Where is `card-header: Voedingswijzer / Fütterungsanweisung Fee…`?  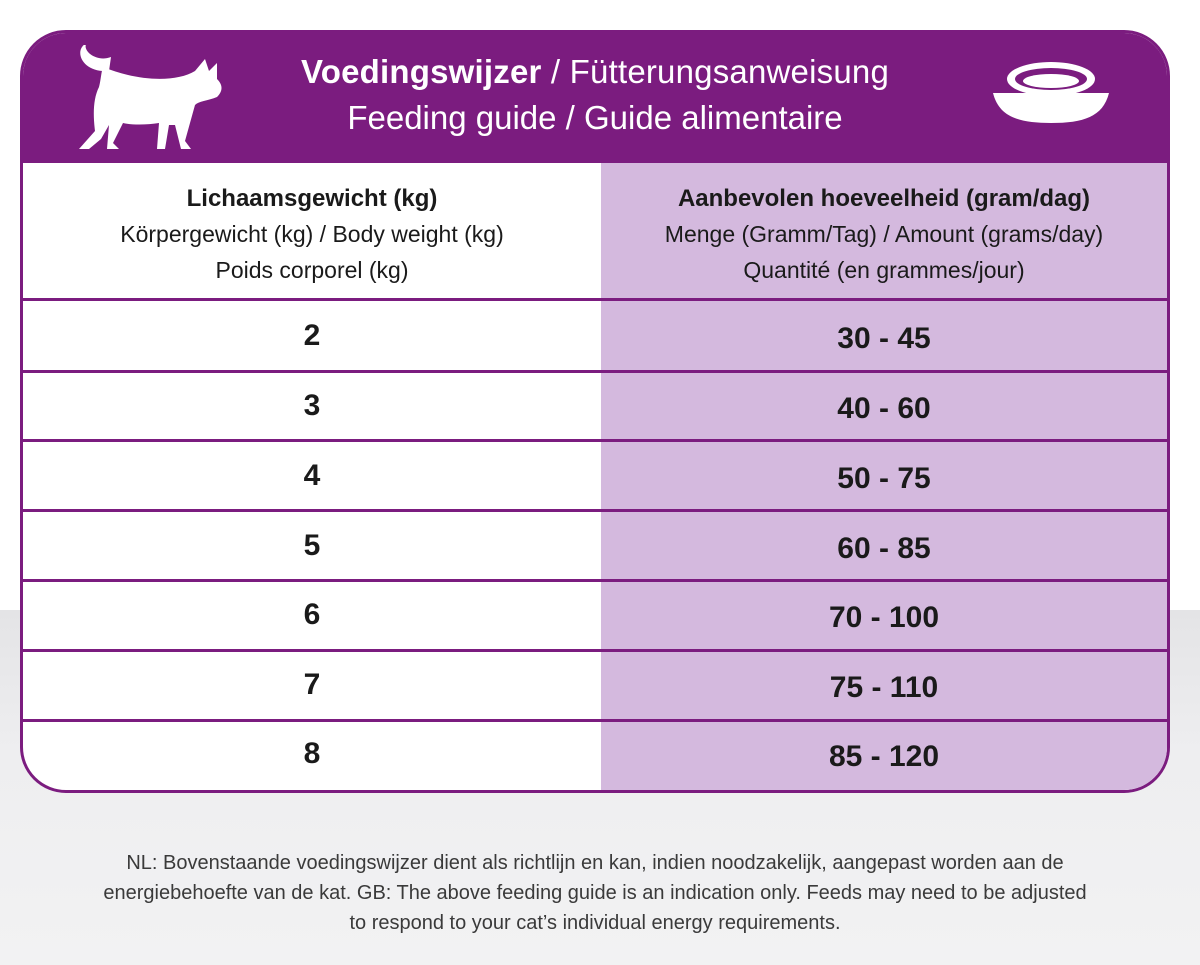
card-header: Voedingswijzer / Fütterungsanweisung Fee… is located at coordinates (595, 98).